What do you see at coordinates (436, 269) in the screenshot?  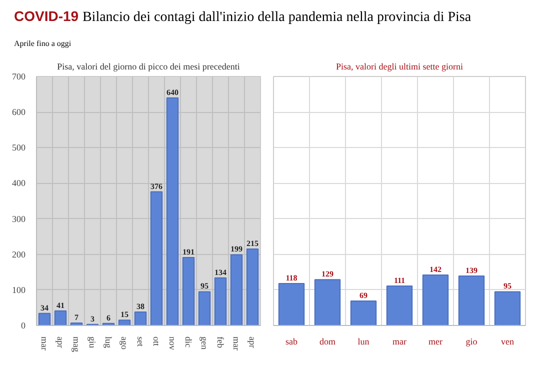 I see `data-label: 142` at bounding box center [436, 269].